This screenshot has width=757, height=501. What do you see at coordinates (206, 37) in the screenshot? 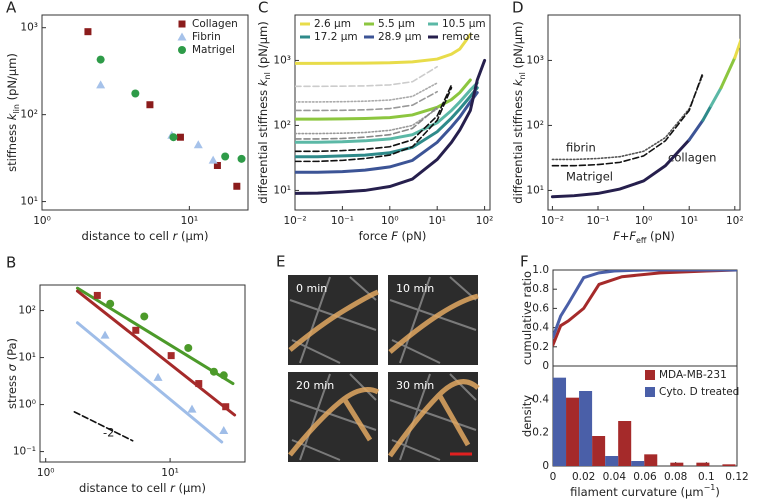
I see `legend-label: Fibrin` at bounding box center [206, 37].